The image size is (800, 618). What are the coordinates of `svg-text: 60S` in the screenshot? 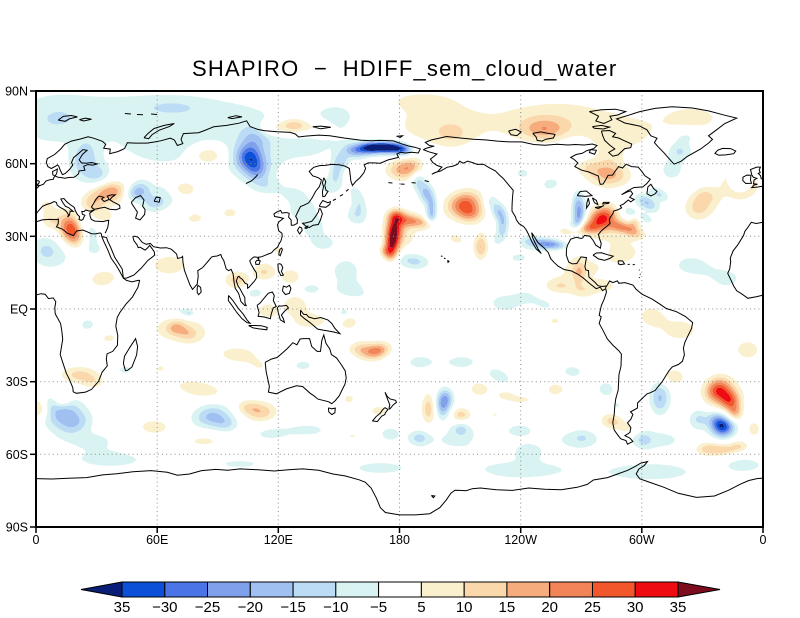 It's located at (17, 455).